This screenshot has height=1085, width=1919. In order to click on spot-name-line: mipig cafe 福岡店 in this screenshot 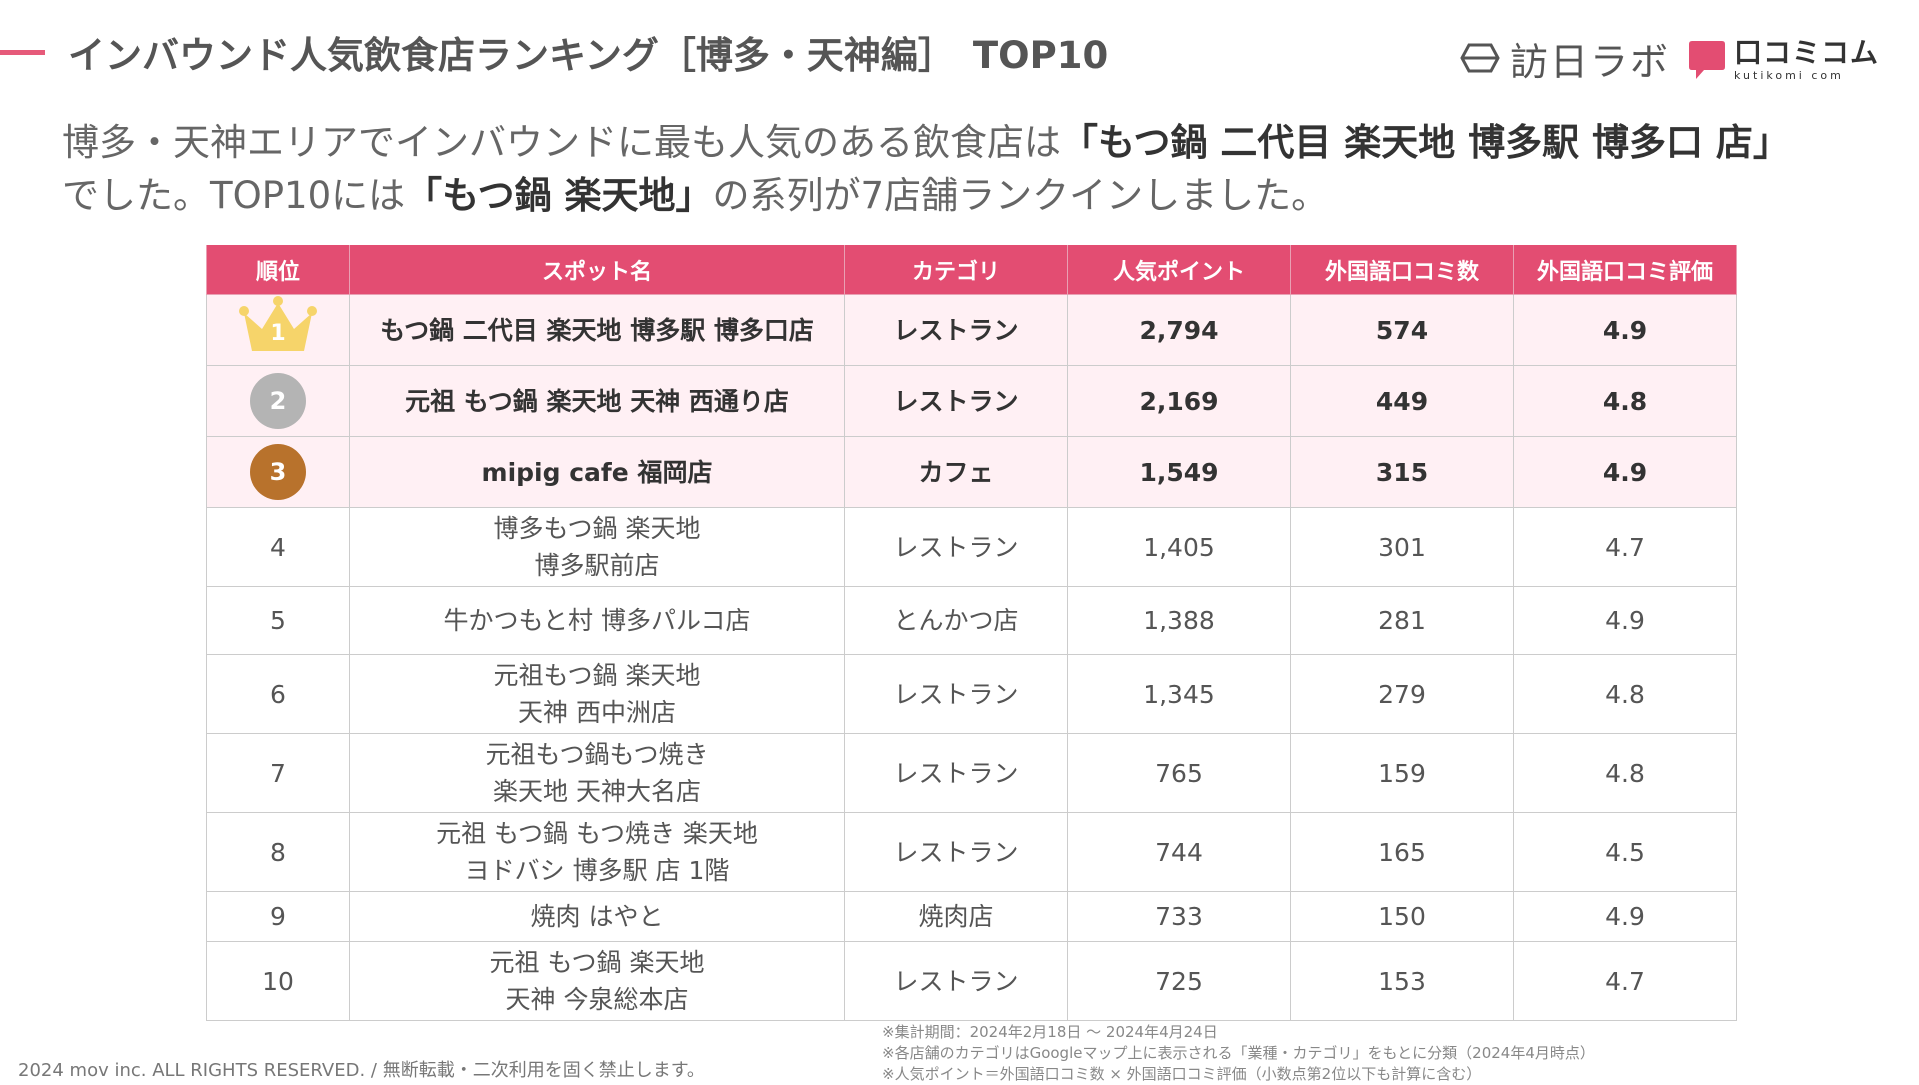, I will do `click(597, 472)`.